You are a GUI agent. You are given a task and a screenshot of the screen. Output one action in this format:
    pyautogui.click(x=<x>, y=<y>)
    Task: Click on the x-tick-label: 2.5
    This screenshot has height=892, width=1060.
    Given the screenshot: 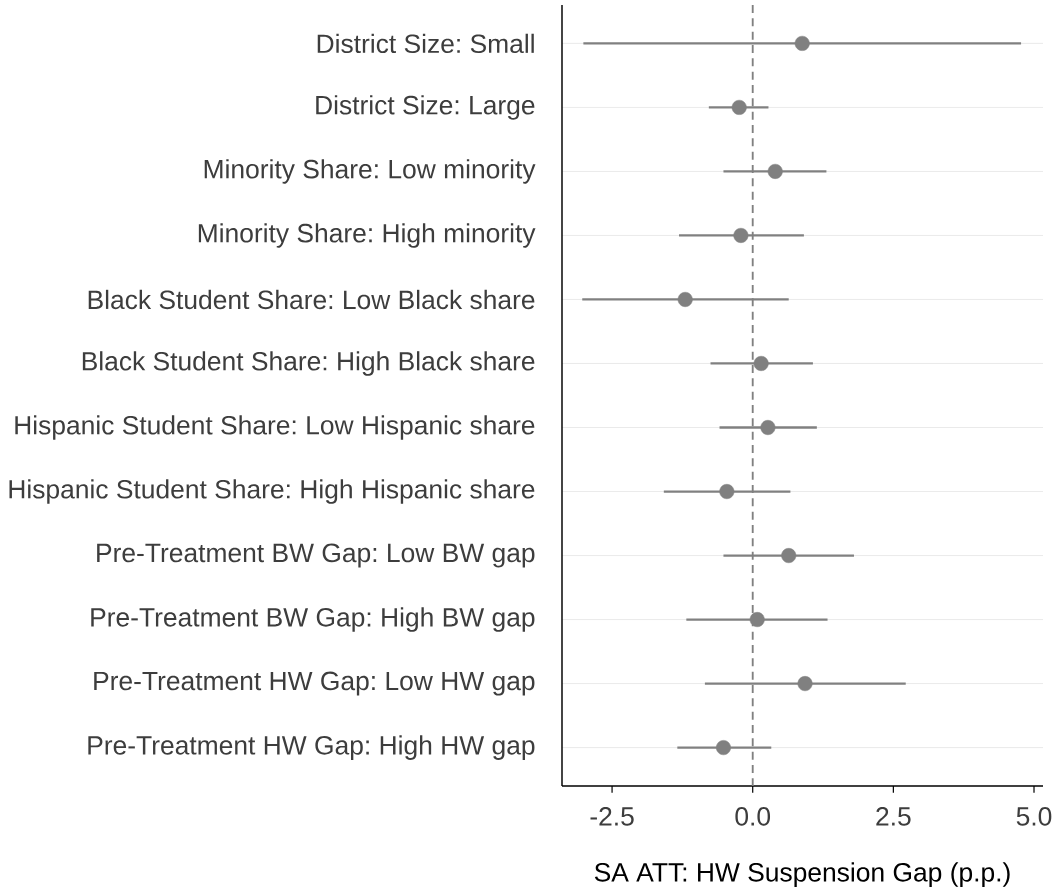 What is the action you would take?
    pyautogui.click(x=893, y=816)
    